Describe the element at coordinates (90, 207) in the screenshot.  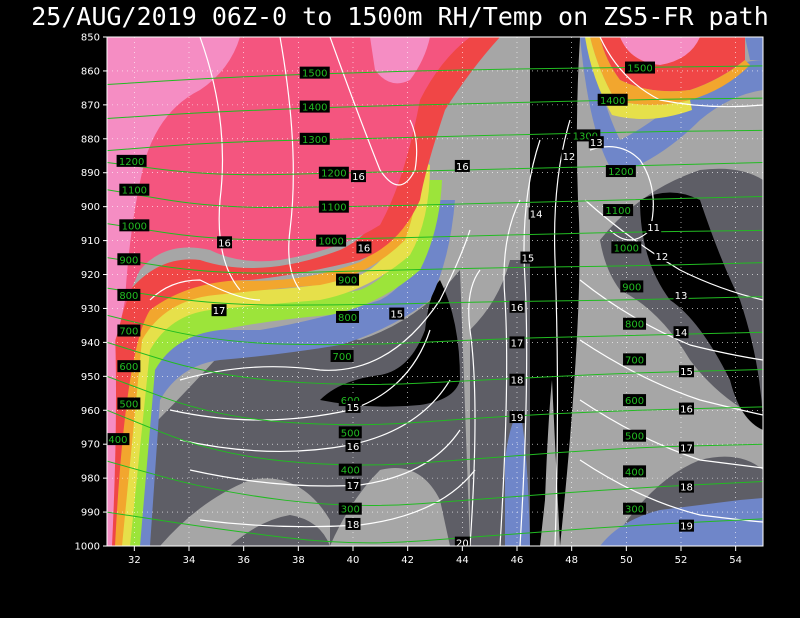
I see `y-tick-label: 900` at that location.